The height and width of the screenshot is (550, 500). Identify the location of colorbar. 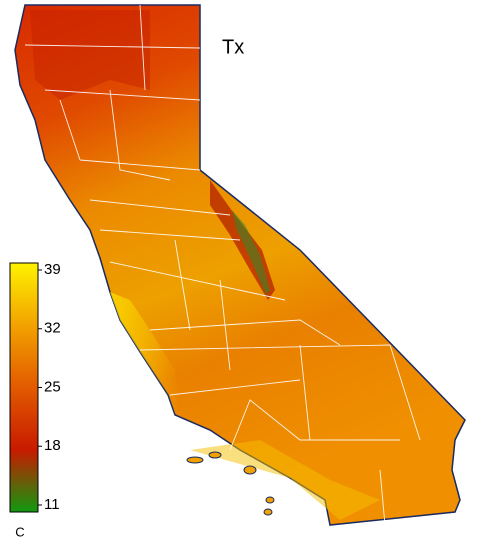
(24, 387).